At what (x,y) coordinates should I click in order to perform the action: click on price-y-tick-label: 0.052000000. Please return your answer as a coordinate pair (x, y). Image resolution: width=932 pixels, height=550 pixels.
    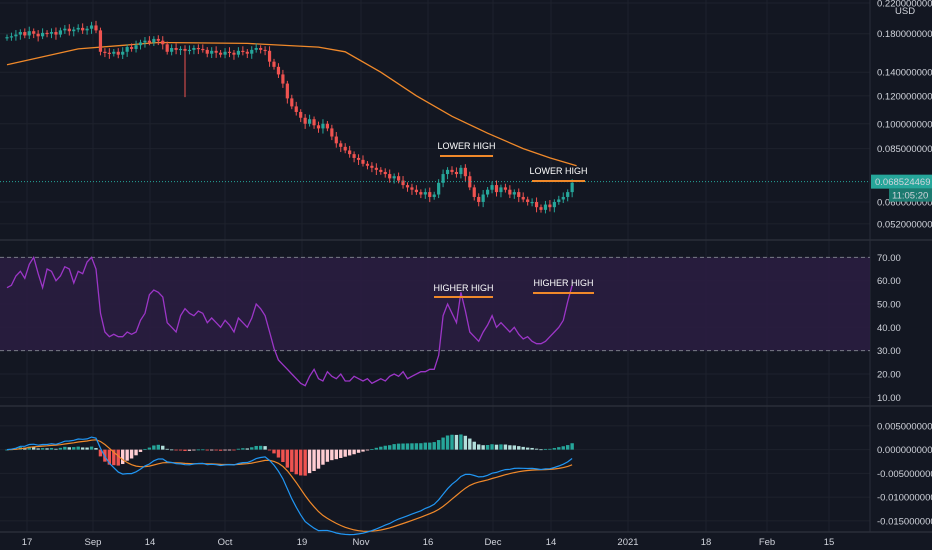
    Looking at the image, I should click on (904, 224).